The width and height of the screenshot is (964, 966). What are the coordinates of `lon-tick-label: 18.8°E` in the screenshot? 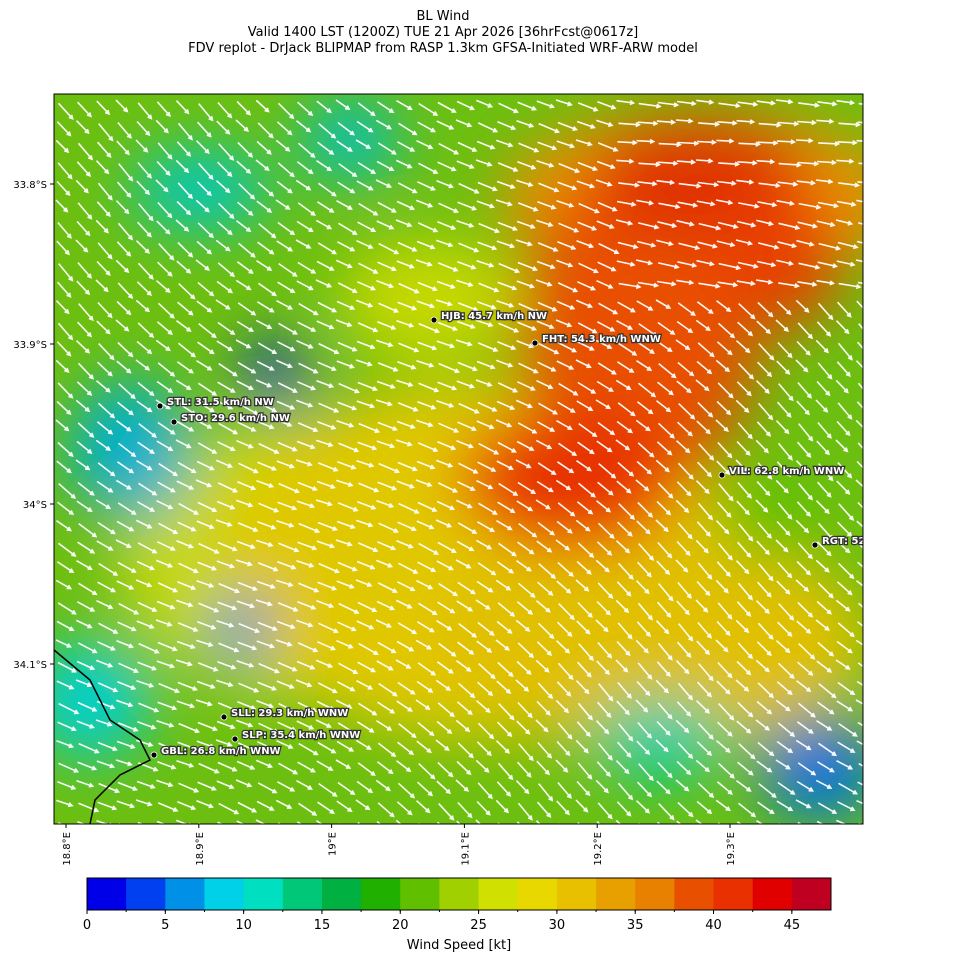 It's located at (67, 849).